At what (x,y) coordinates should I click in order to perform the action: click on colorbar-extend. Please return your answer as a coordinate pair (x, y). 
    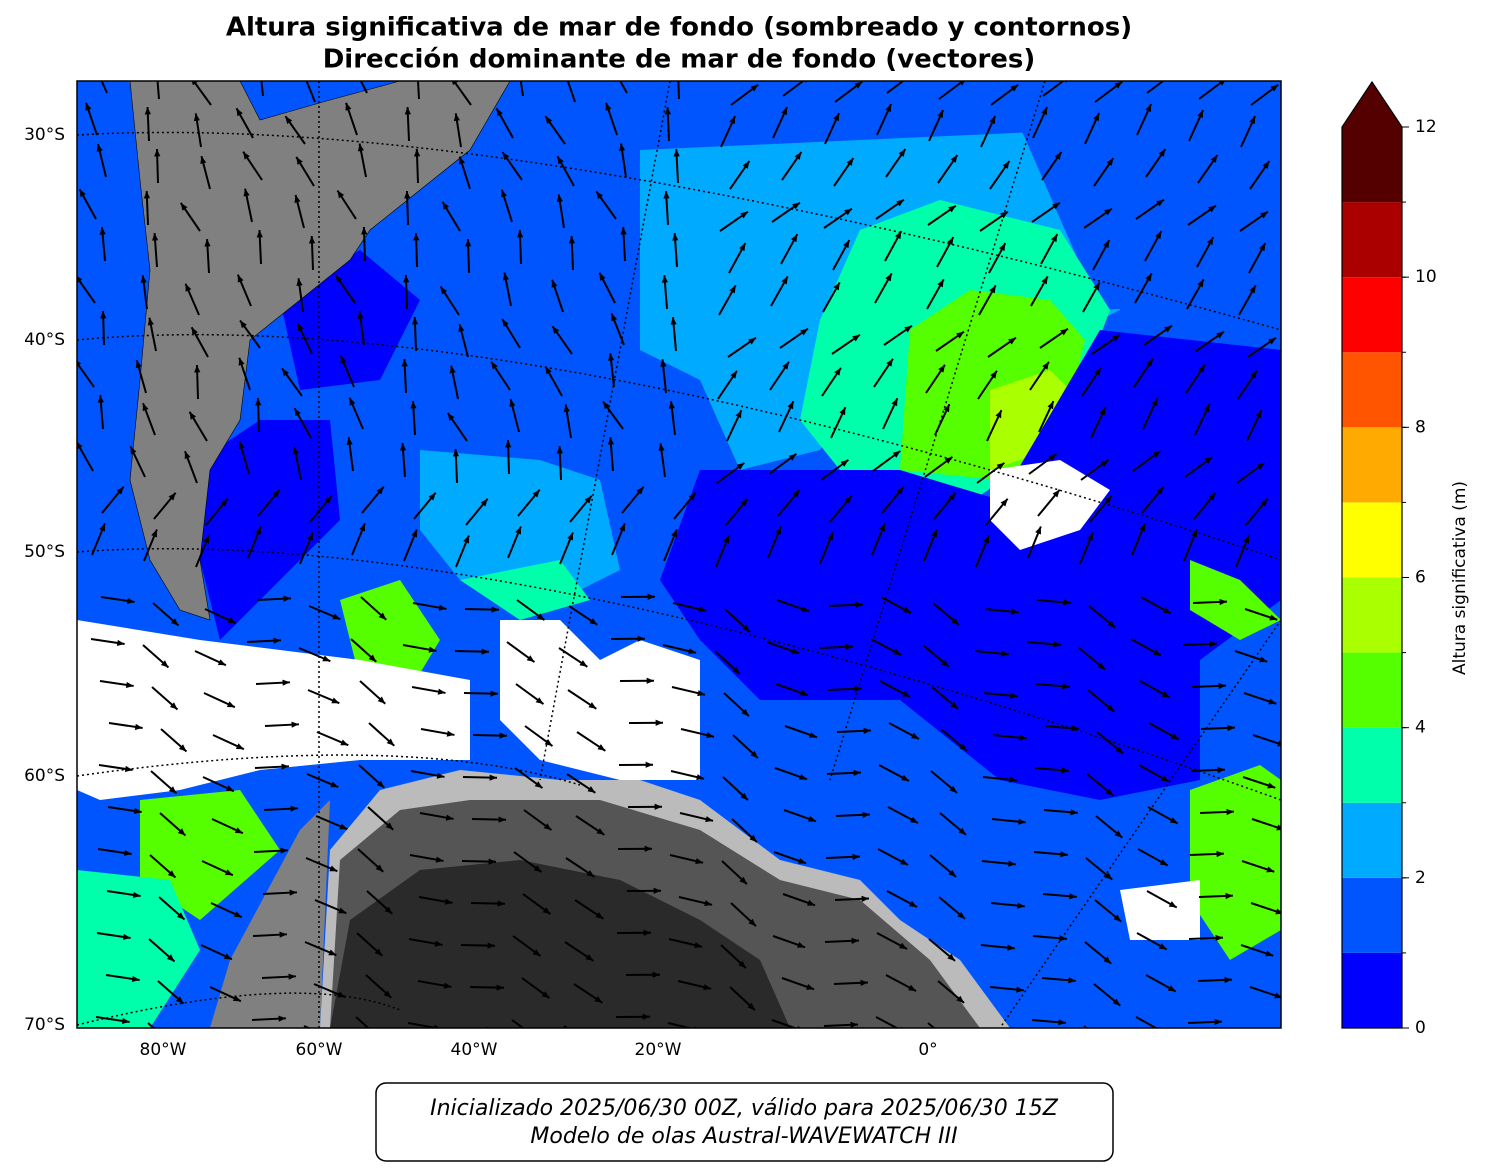
    Looking at the image, I should click on (1372, 104).